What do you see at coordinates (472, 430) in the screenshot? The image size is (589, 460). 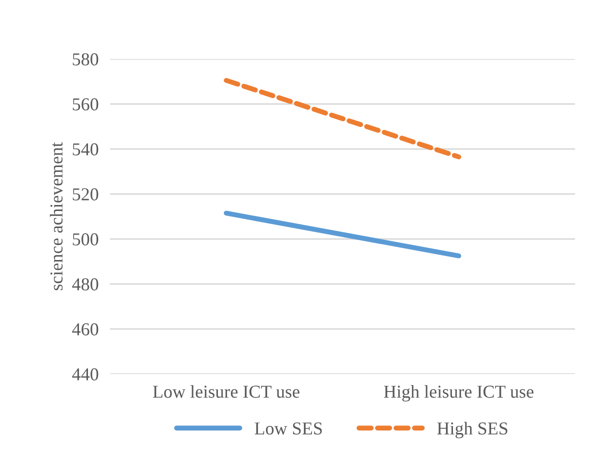 I see `legend-label: High SES` at bounding box center [472, 430].